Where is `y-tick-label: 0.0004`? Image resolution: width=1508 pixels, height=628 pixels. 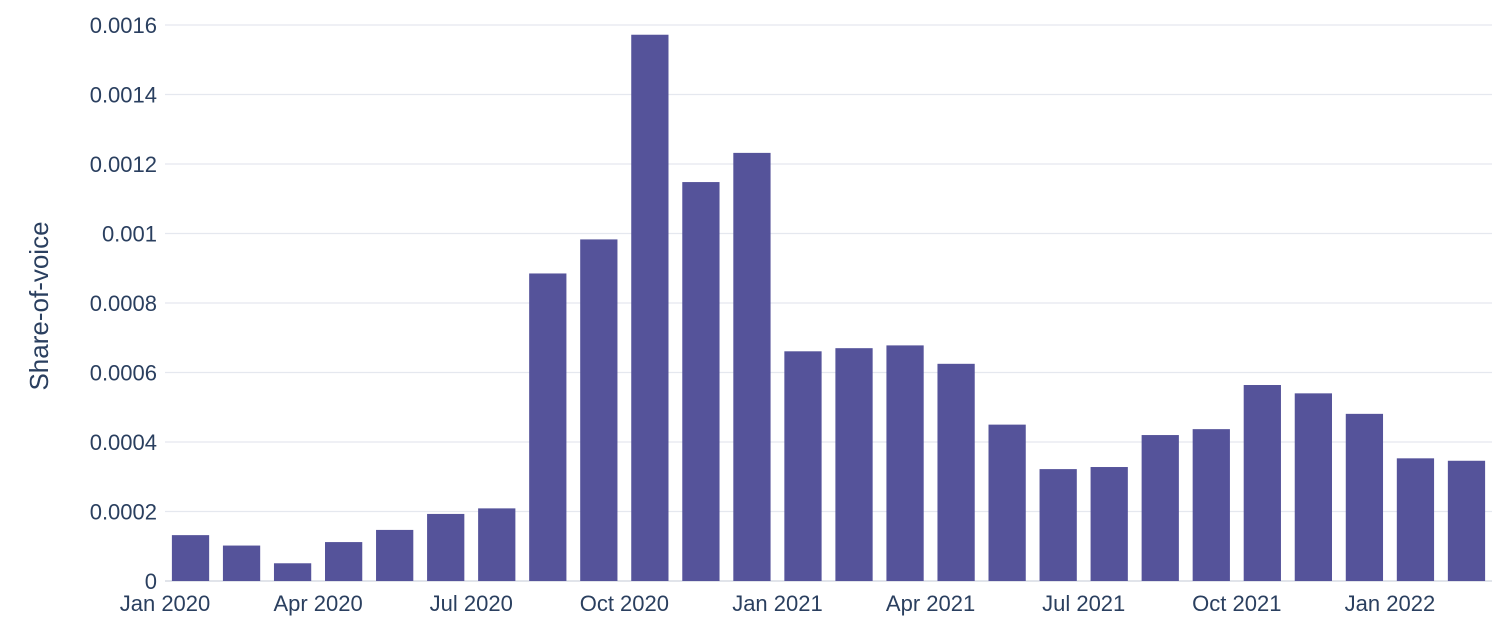 y-tick-label: 0.0004 is located at coordinates (123, 442).